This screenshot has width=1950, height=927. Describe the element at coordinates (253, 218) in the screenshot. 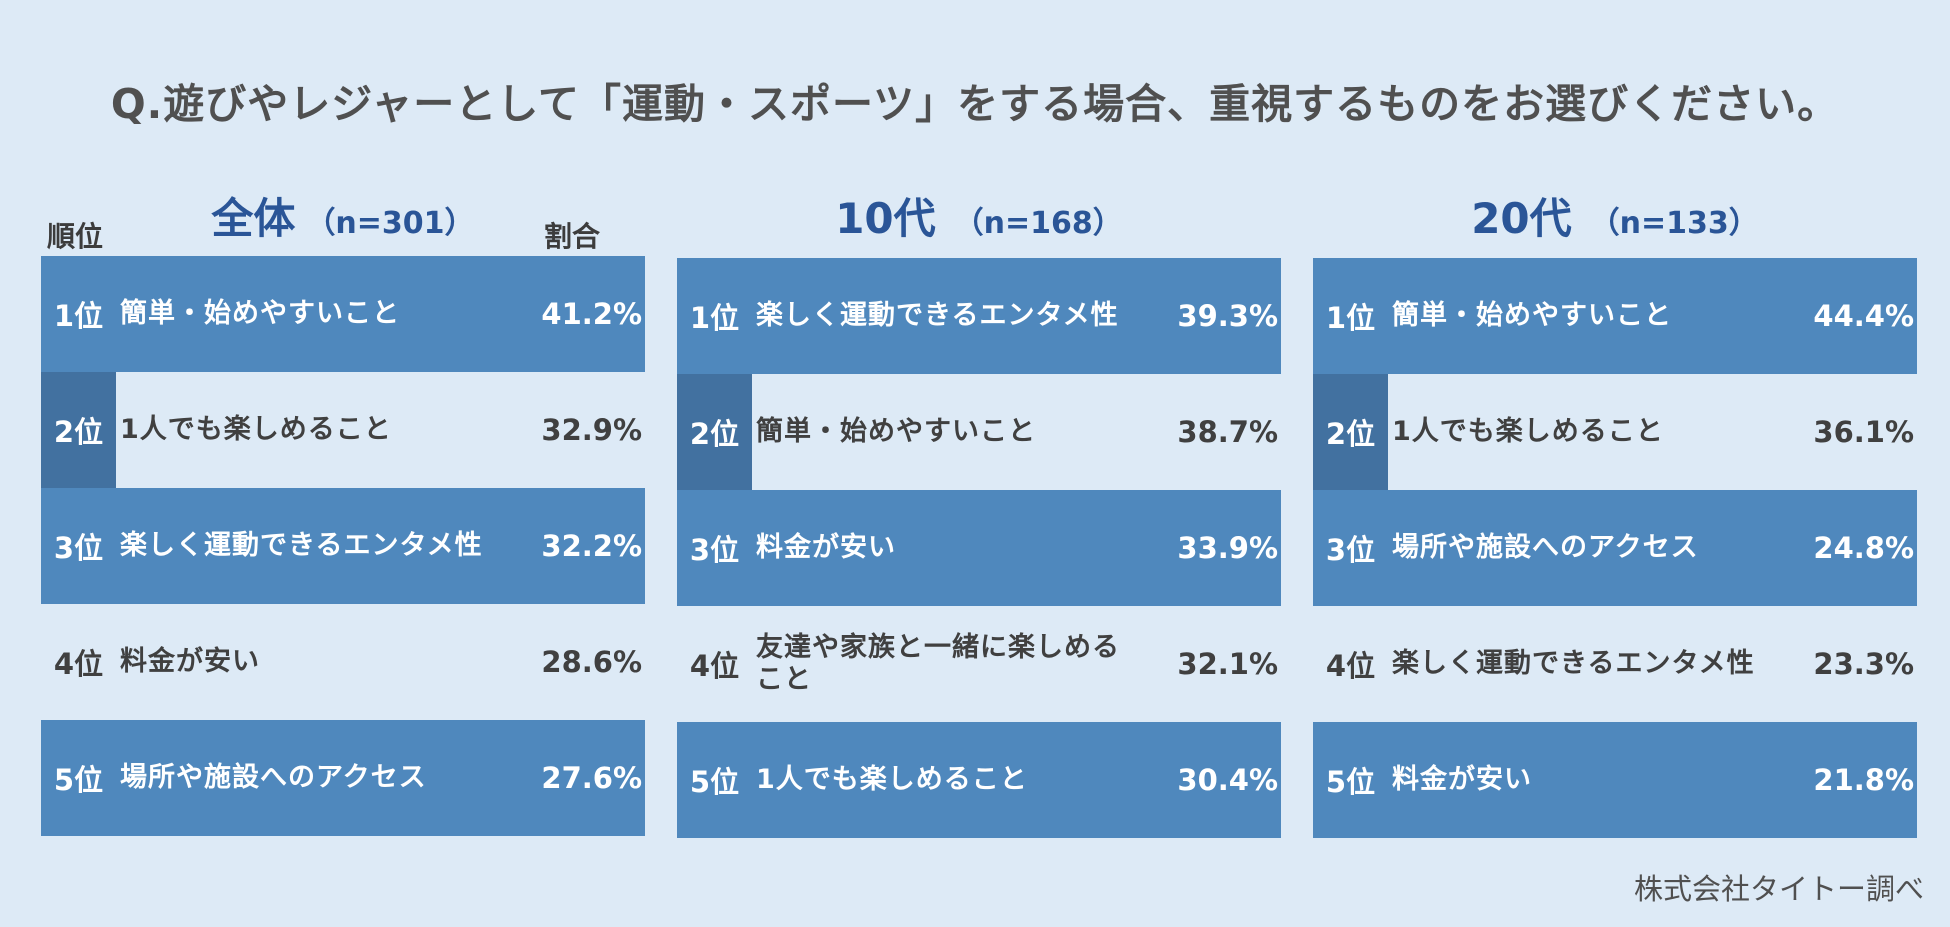

I see `group-name: 全体` at that location.